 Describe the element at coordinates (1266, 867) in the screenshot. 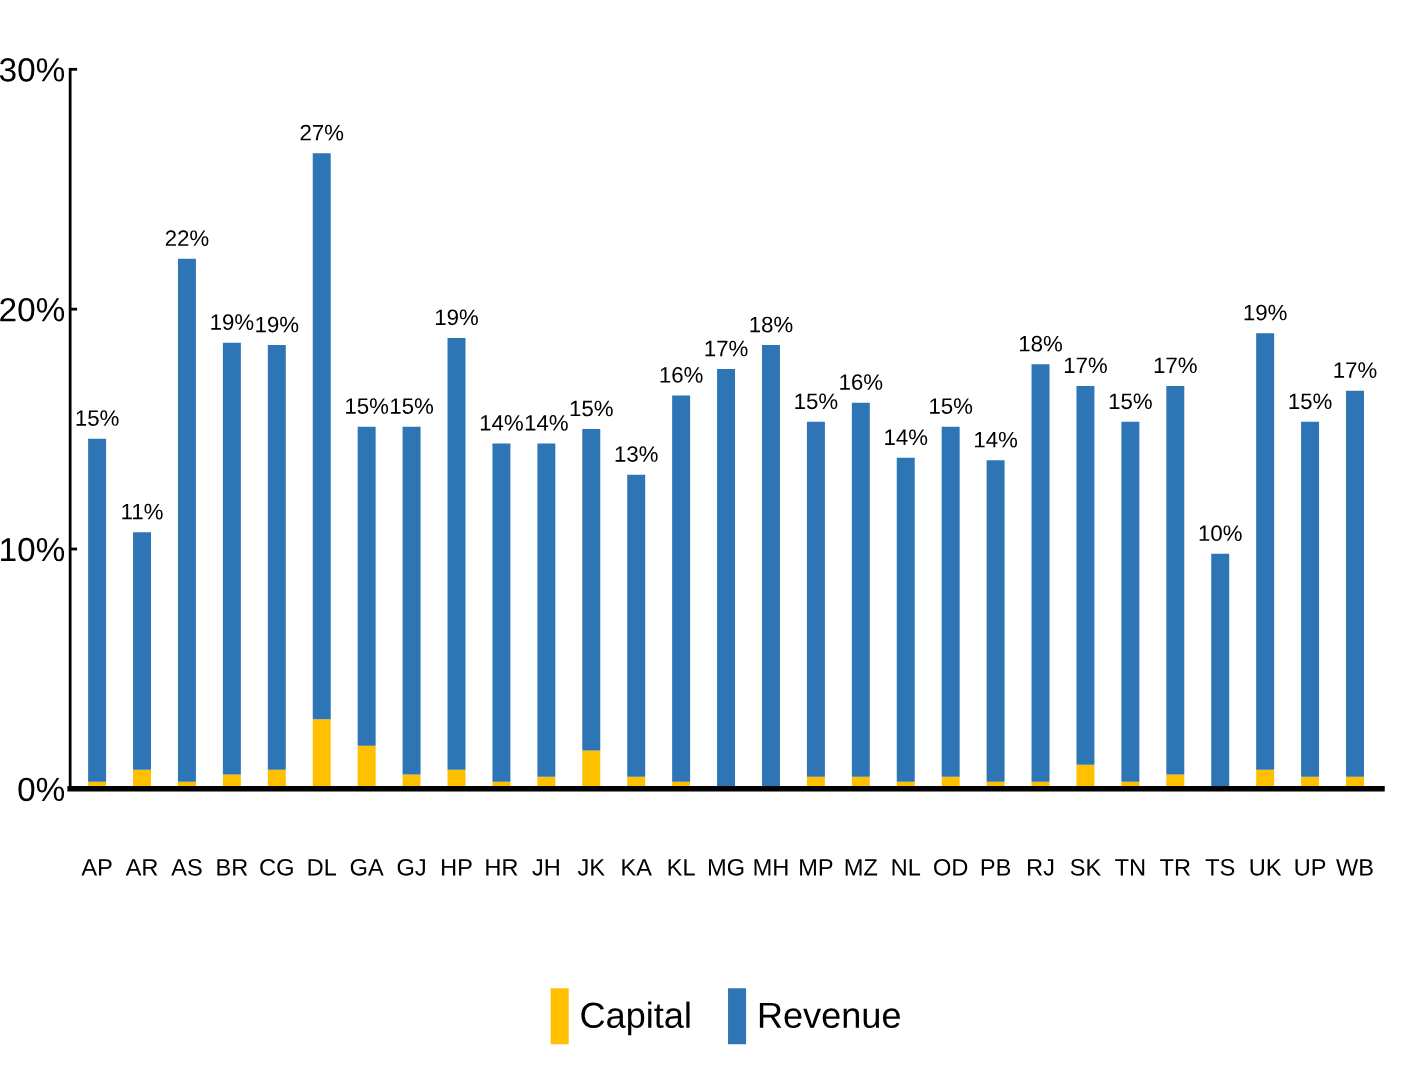

I see `x-tick-label: UK` at that location.